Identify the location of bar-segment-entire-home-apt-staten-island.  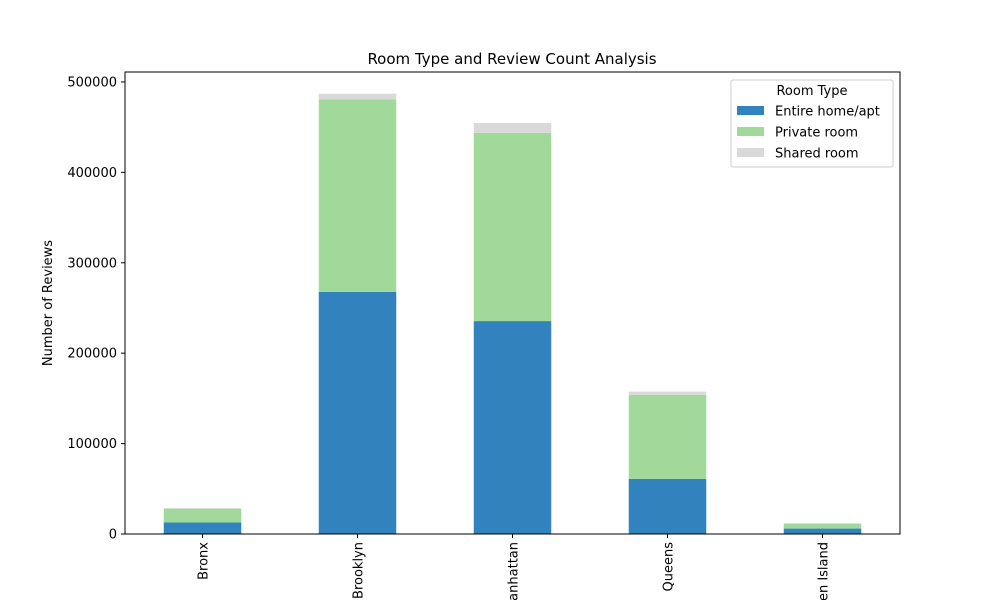
(822, 531).